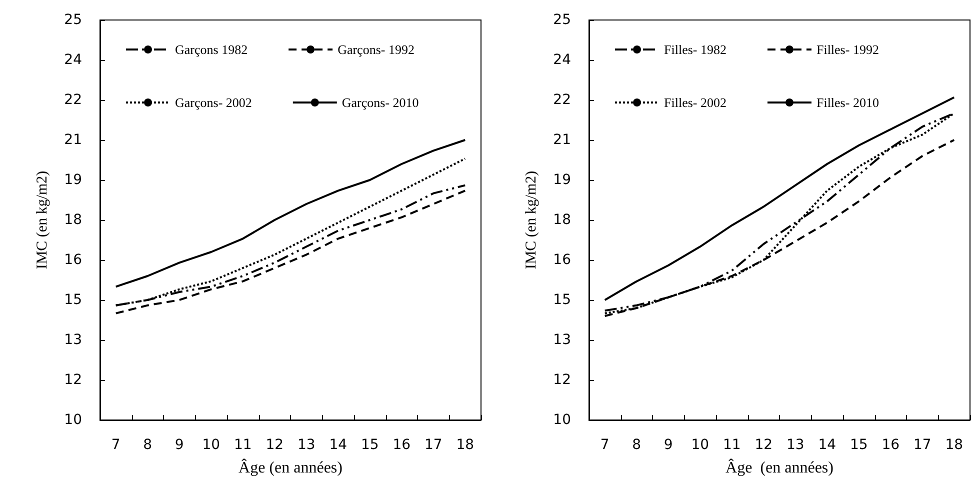 Image resolution: width=978 pixels, height=481 pixels. Describe the element at coordinates (847, 102) in the screenshot. I see `legend-label: Filles- 2010` at that location.